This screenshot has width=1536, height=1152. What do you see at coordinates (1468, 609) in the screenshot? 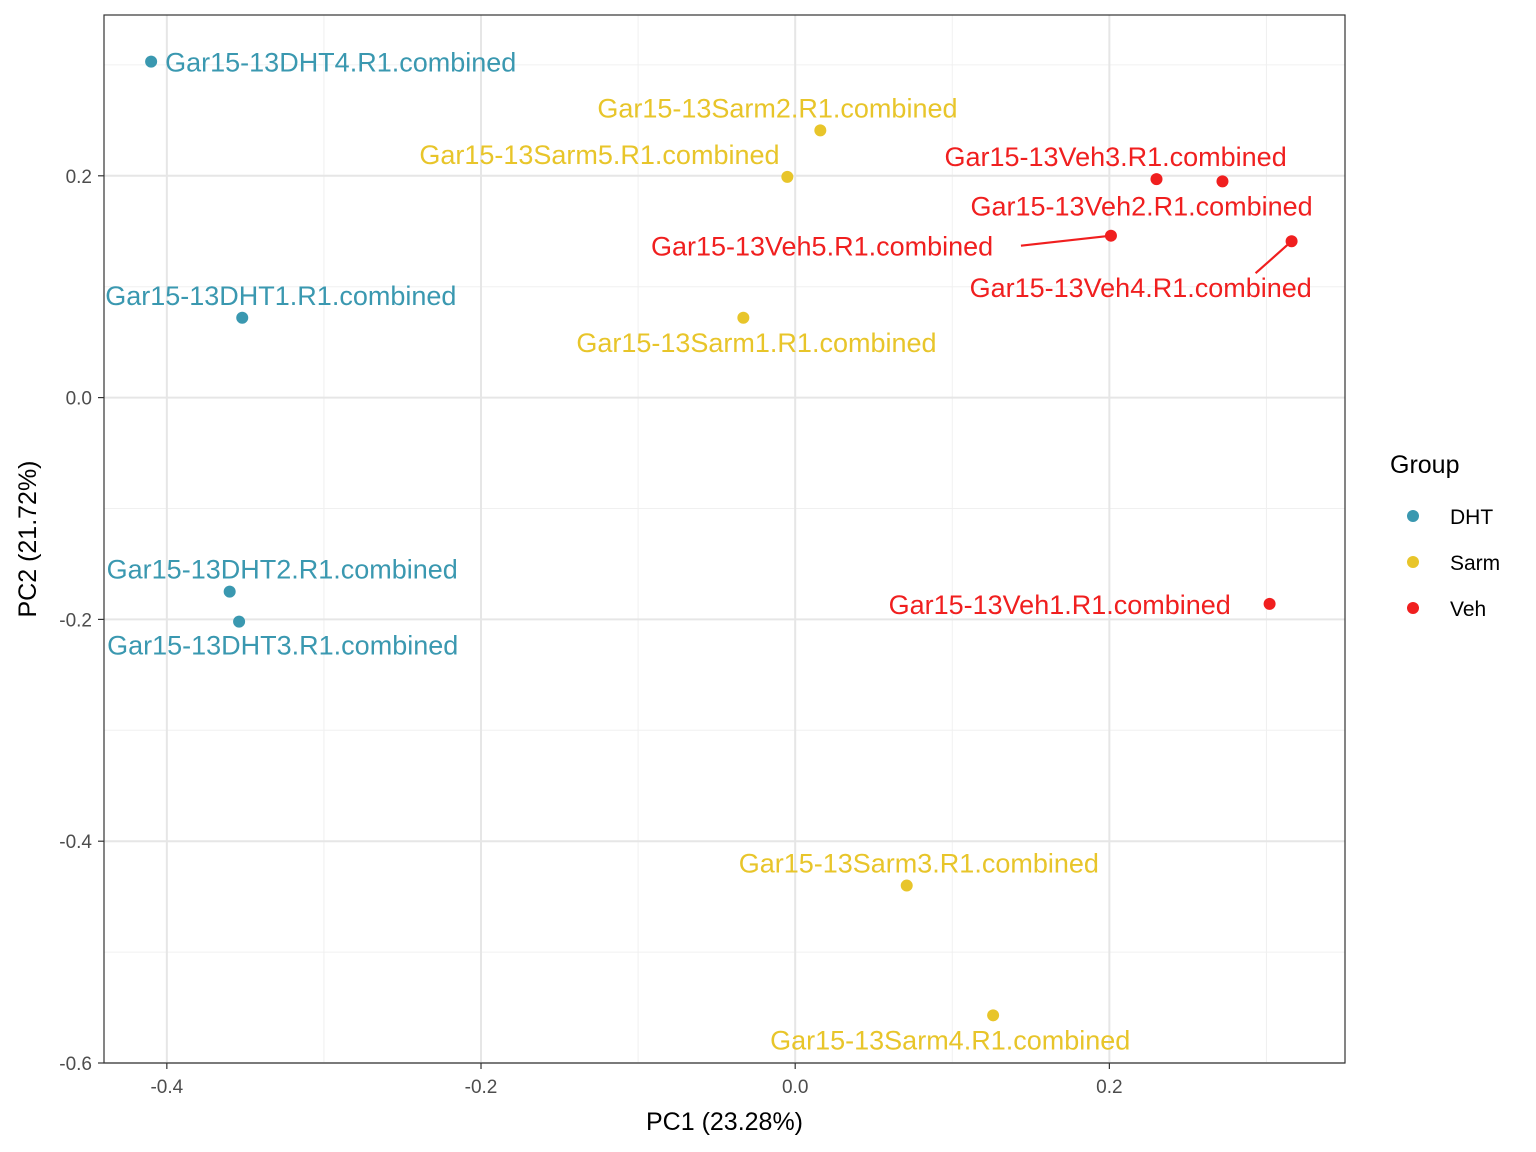
I see `legend-label-veh: Veh` at bounding box center [1468, 609].